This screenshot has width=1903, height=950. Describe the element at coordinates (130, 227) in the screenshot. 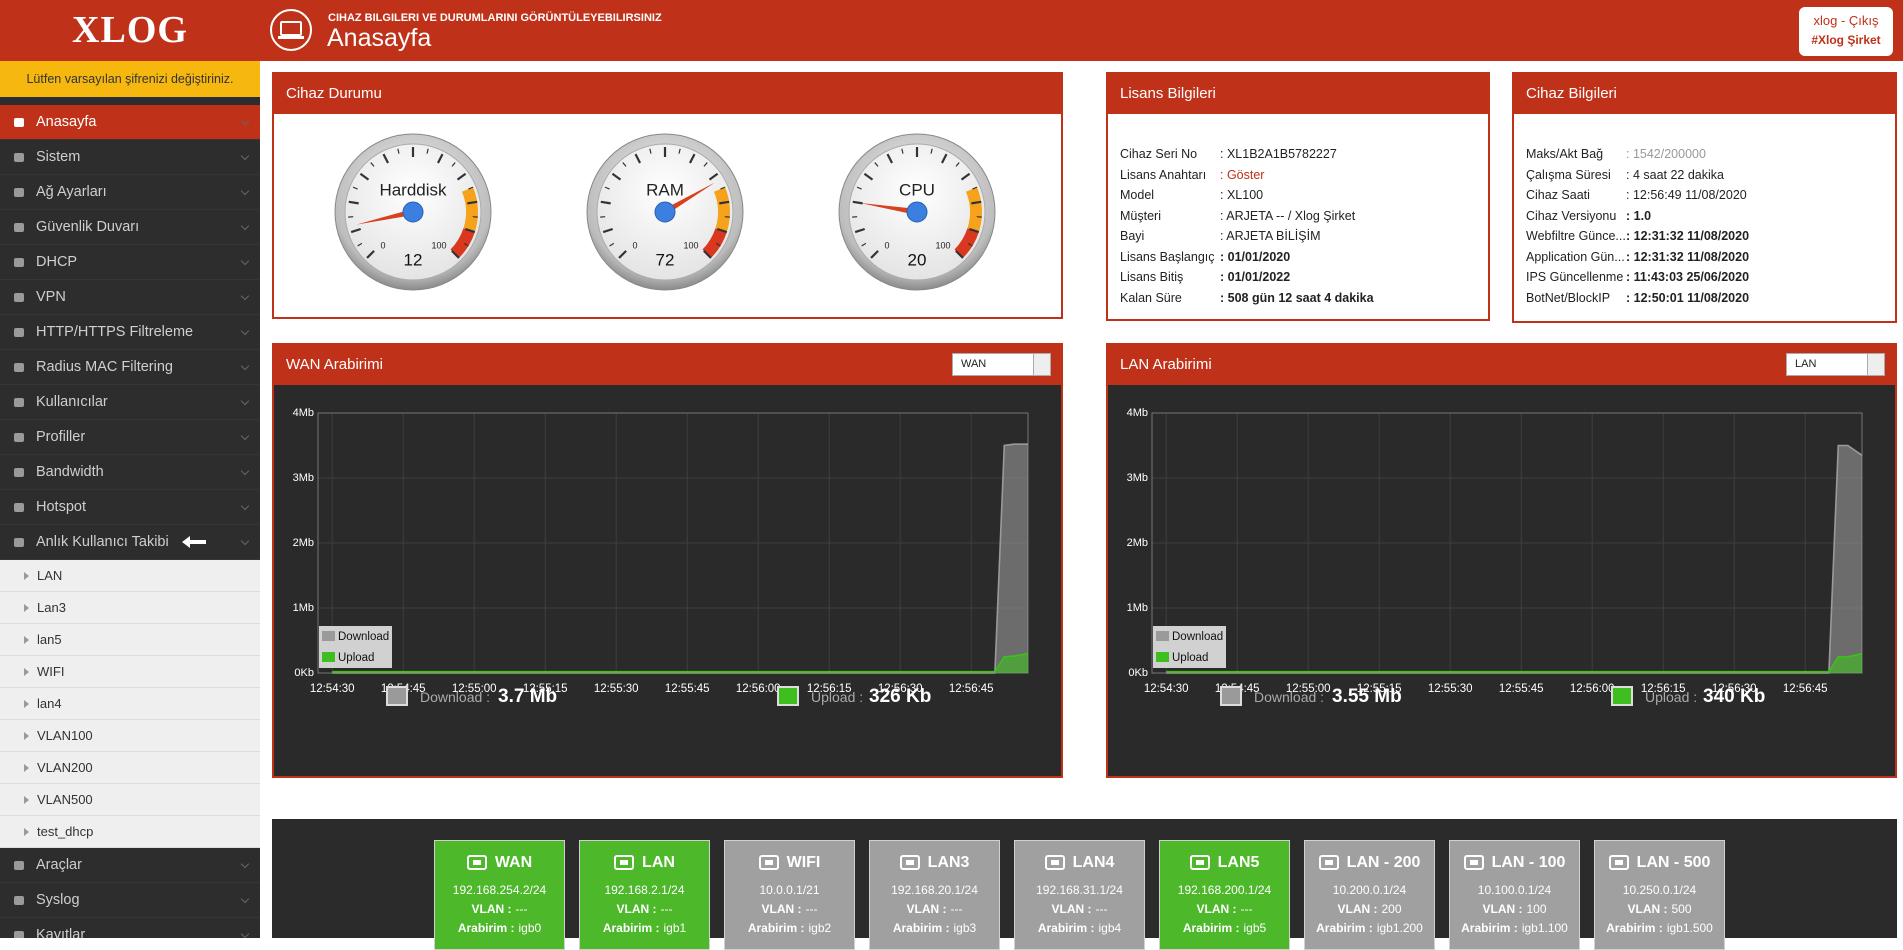

I see `menu-item: Güvenlik Duvarı` at that location.